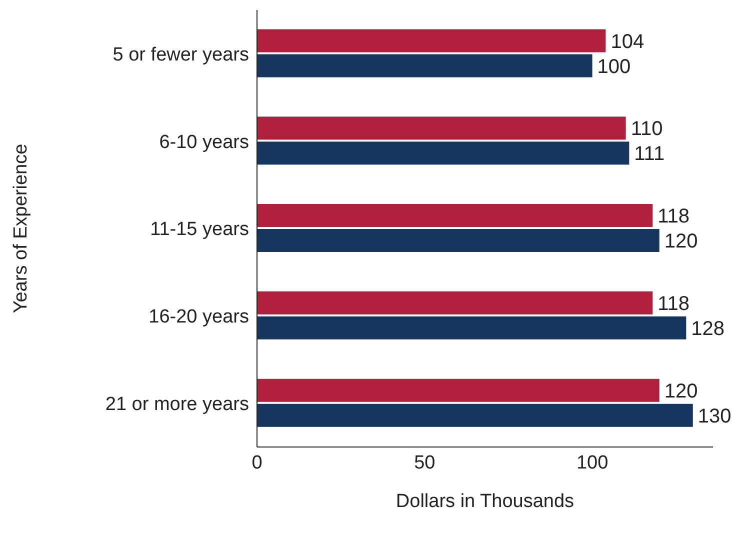 The height and width of the screenshot is (533, 741). What do you see at coordinates (257, 463) in the screenshot?
I see `x-tick-label: 0` at bounding box center [257, 463].